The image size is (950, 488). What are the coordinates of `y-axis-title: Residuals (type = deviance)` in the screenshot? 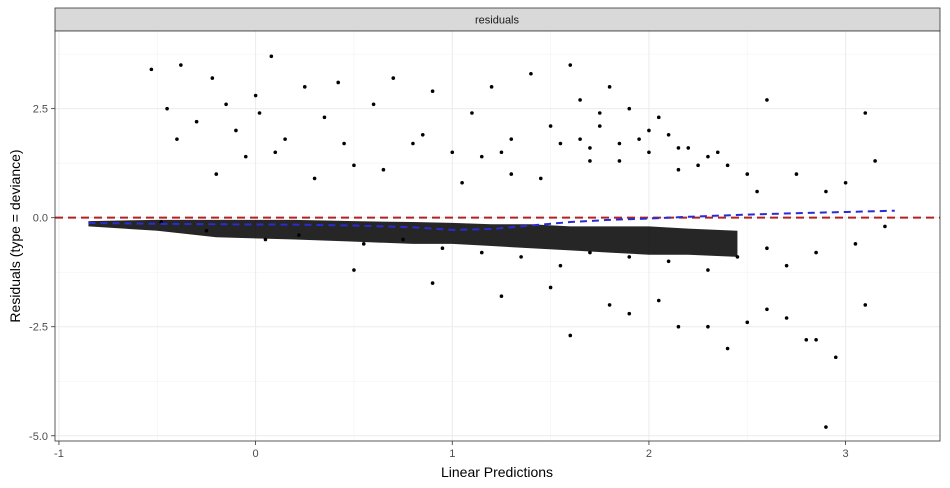 It's located at (15, 235).